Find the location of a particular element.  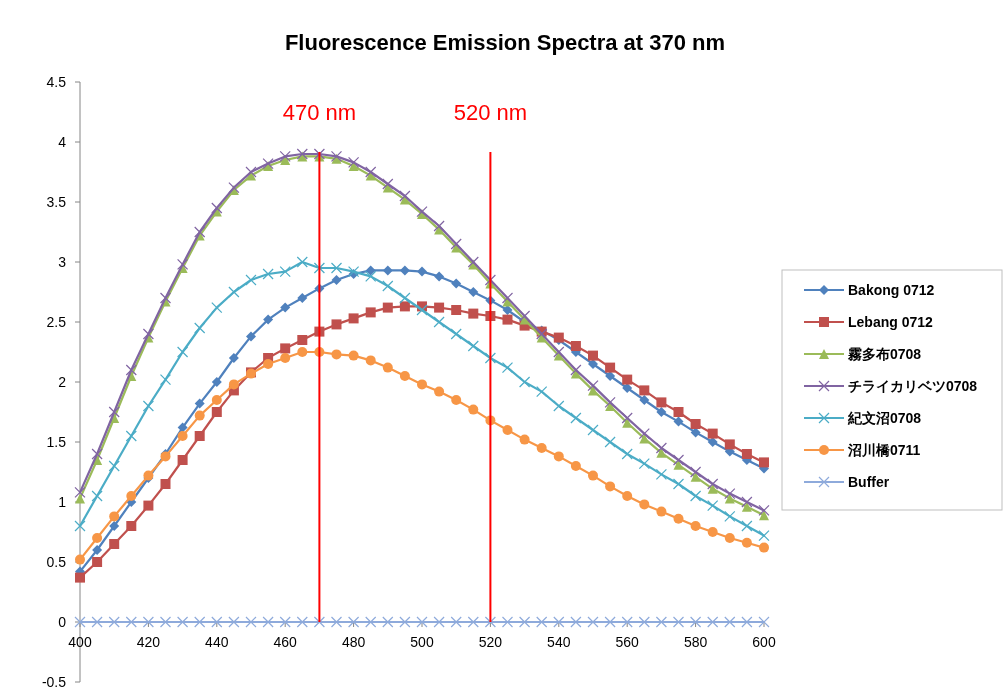

y-tick-label: 2.5 is located at coordinates (56, 322).